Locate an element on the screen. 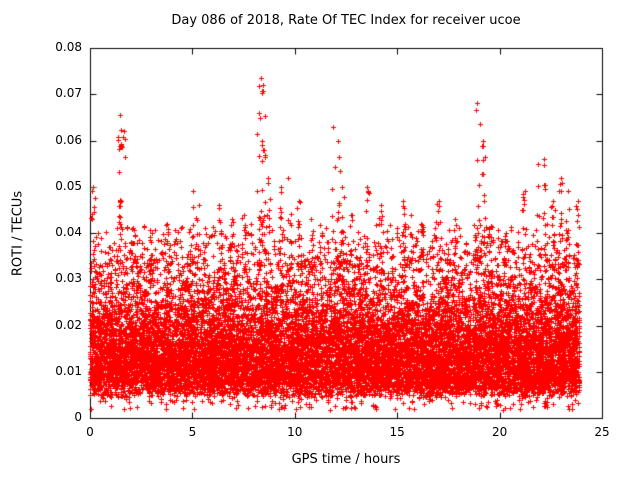  y-tick-label: 0.05 is located at coordinates (68, 185).